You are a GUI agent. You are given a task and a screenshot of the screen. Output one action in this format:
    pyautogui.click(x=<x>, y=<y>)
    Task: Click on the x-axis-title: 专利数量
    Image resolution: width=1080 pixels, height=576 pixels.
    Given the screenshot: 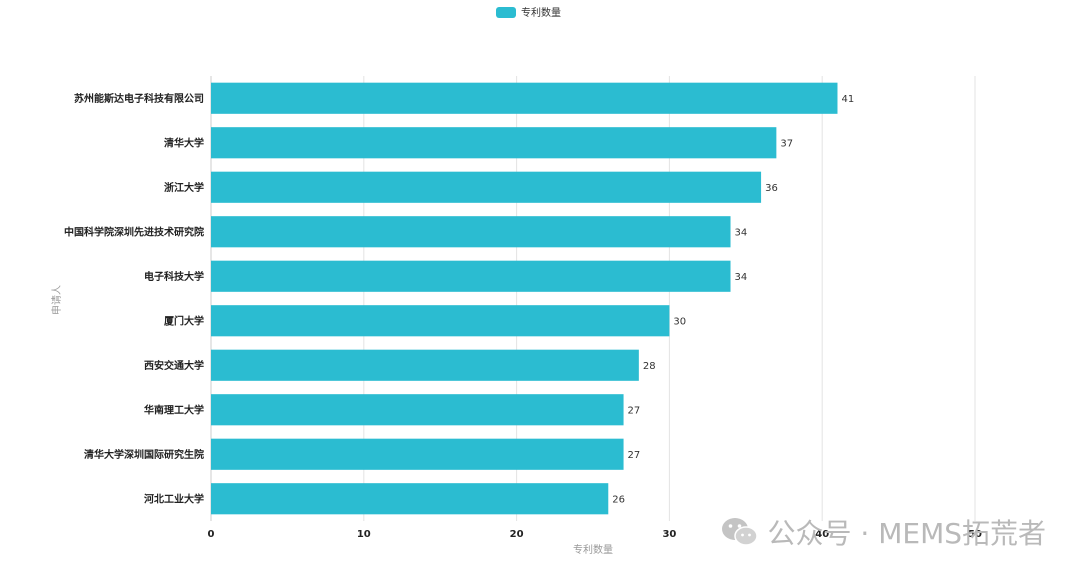 What is the action you would take?
    pyautogui.click(x=593, y=549)
    